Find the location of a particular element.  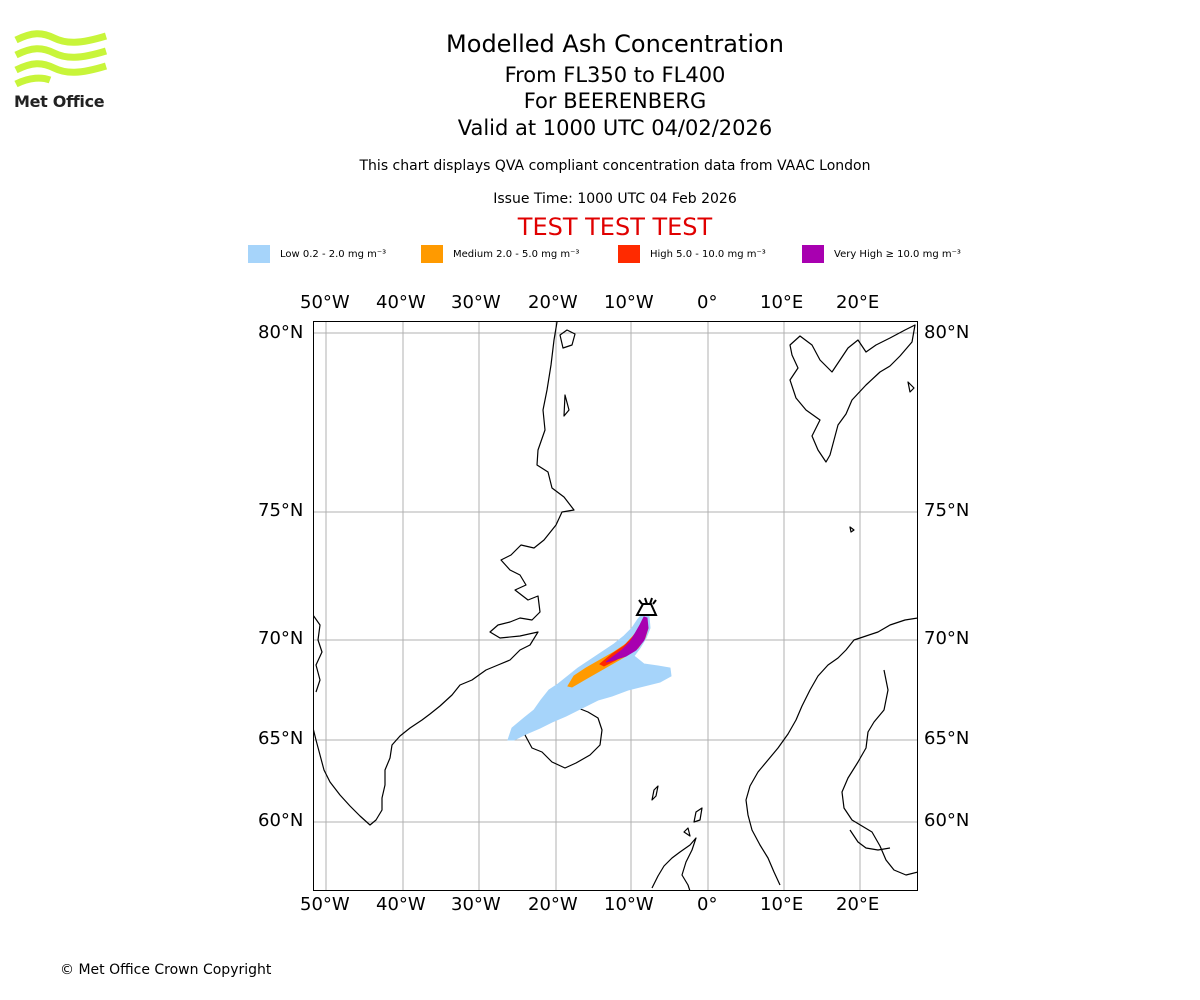

lon-label-top: 30°W is located at coordinates (476, 302).